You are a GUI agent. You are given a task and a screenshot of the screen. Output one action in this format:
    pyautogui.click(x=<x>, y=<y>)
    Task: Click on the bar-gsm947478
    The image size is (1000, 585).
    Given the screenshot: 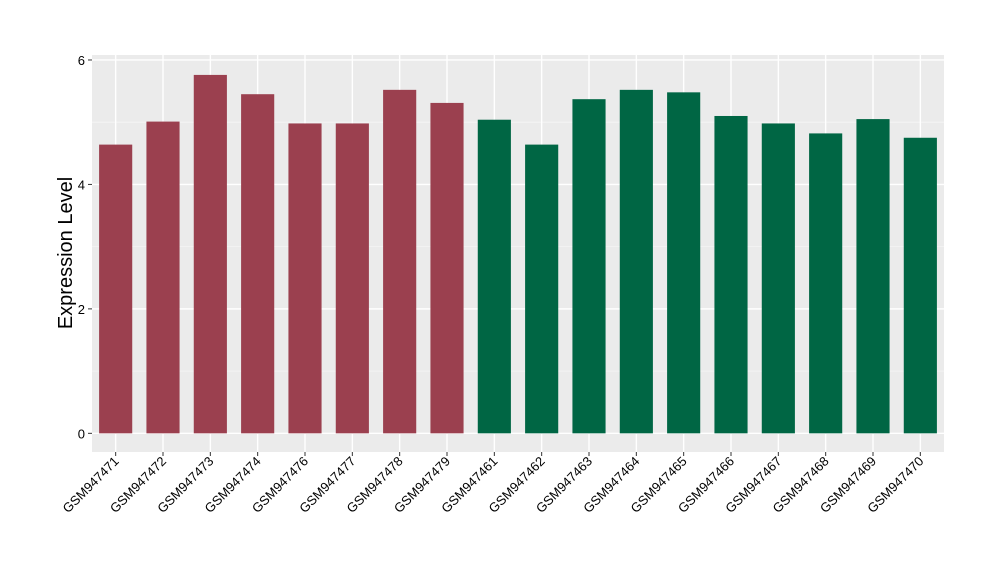 What is the action you would take?
    pyautogui.click(x=400, y=261)
    